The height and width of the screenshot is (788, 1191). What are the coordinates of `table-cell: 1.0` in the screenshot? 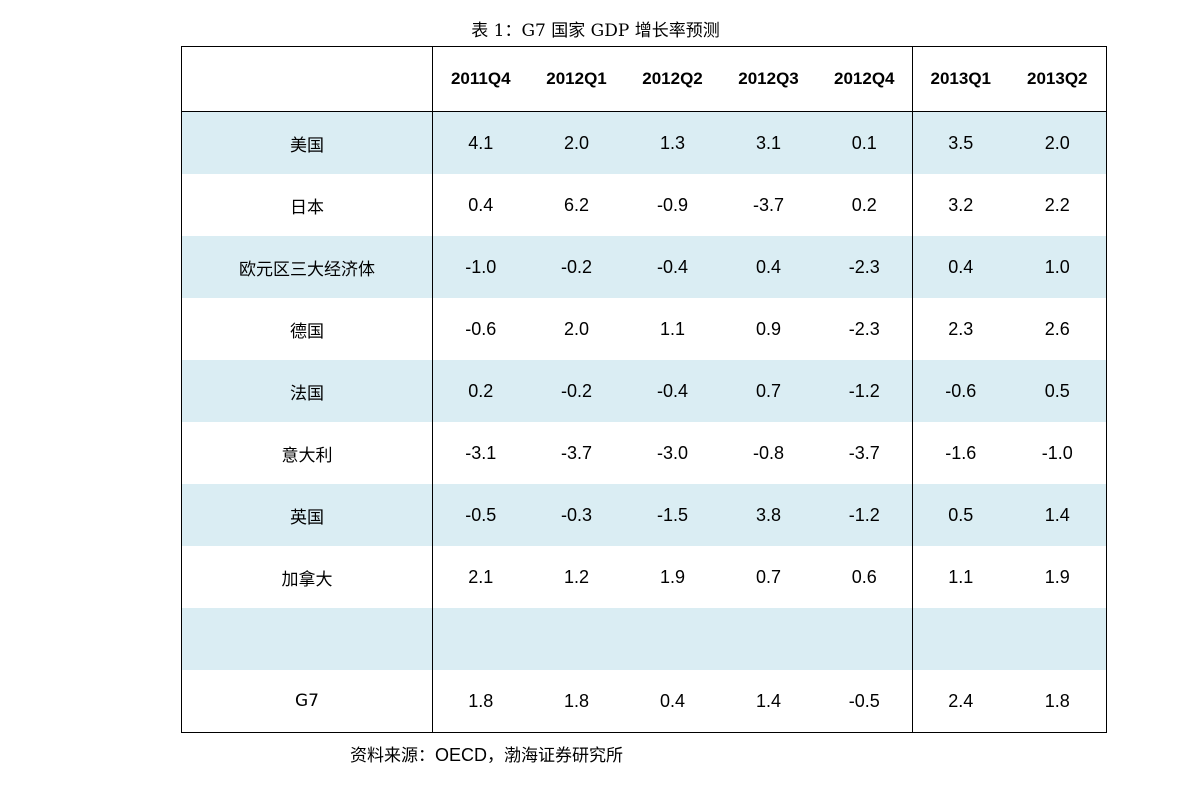 It's located at (1057, 267).